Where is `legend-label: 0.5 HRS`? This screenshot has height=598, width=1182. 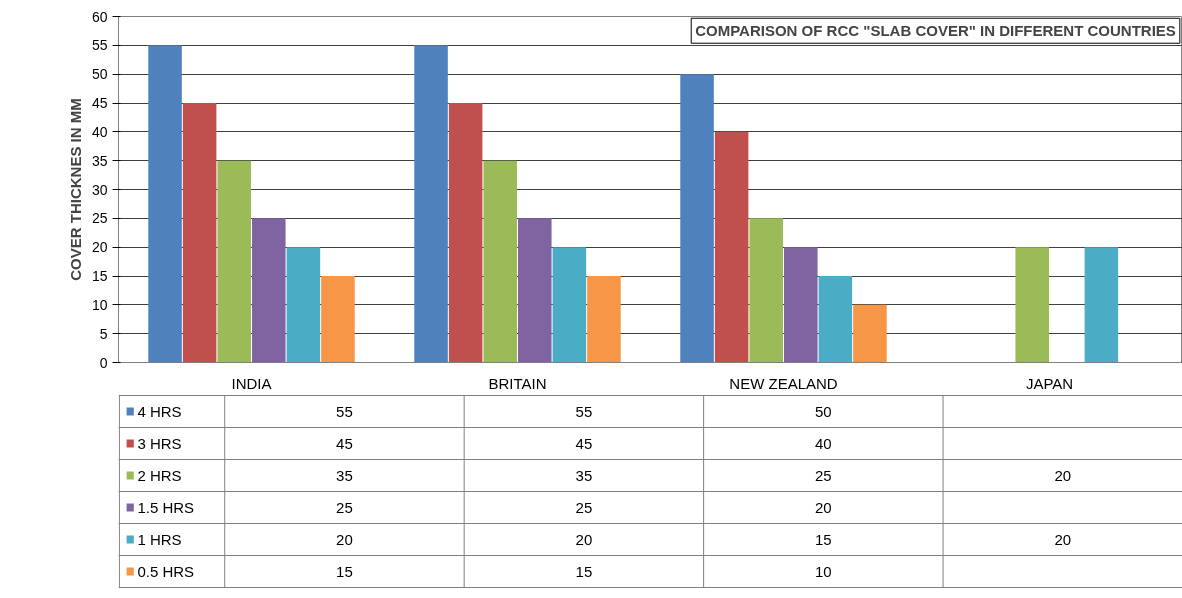
legend-label: 0.5 HRS is located at coordinates (166, 571).